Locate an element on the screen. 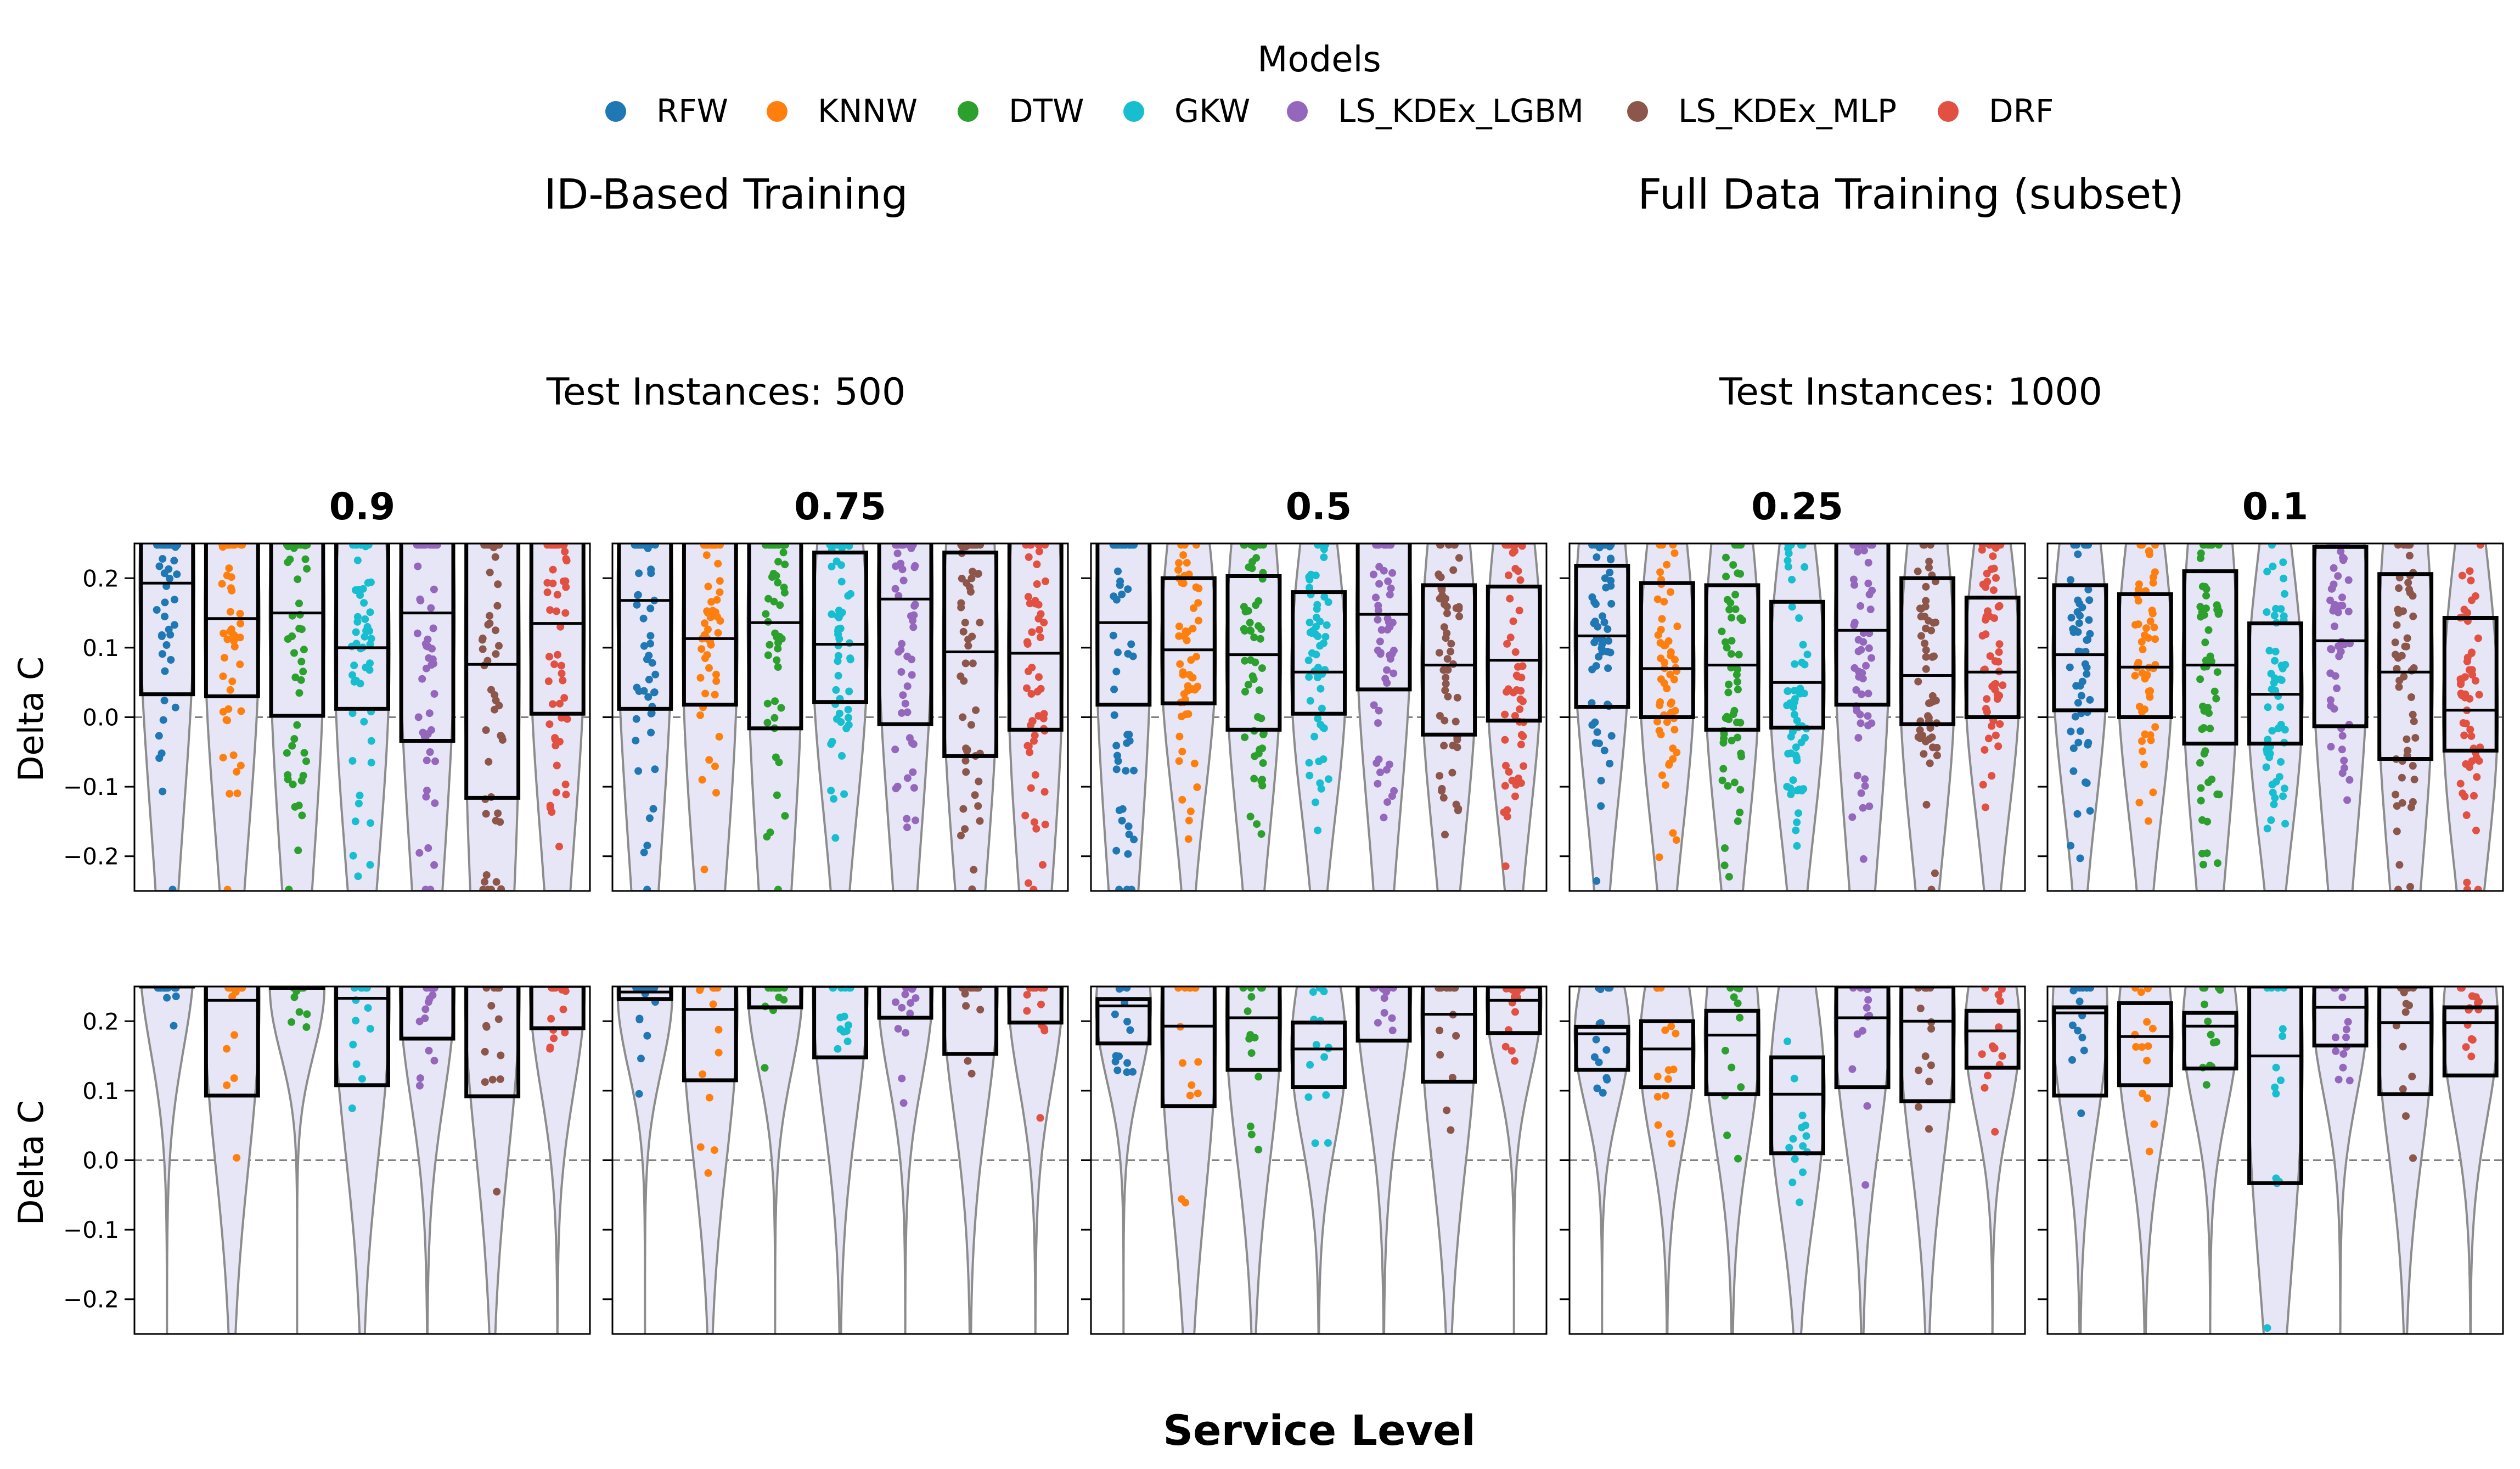 The height and width of the screenshot is (1469, 2520). box-ls-kdex-lgbm is located at coordinates (427, 643).